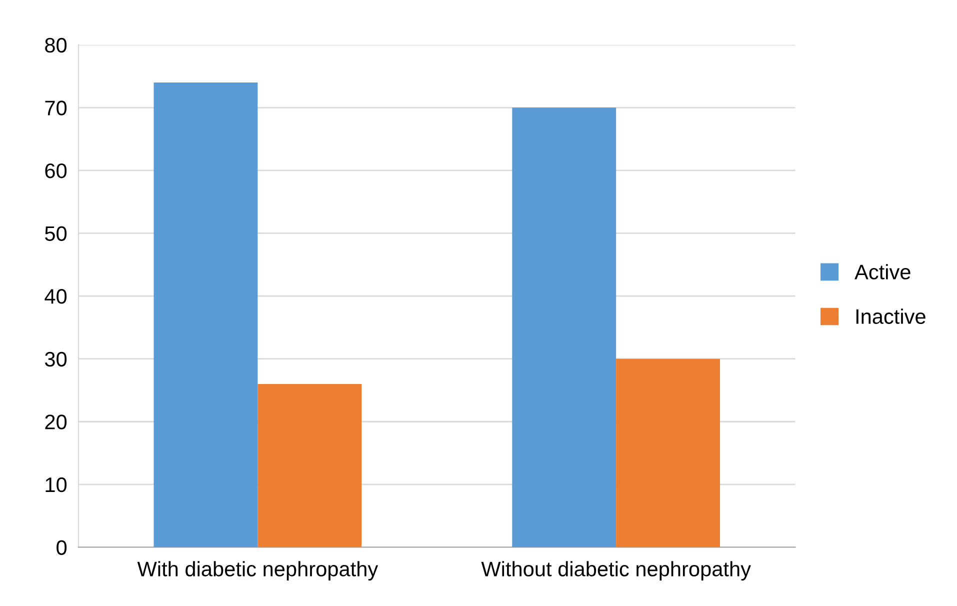 This screenshot has width=957, height=606. What do you see at coordinates (616, 571) in the screenshot?
I see `x-tick-label: Without diabetic nephropathy` at bounding box center [616, 571].